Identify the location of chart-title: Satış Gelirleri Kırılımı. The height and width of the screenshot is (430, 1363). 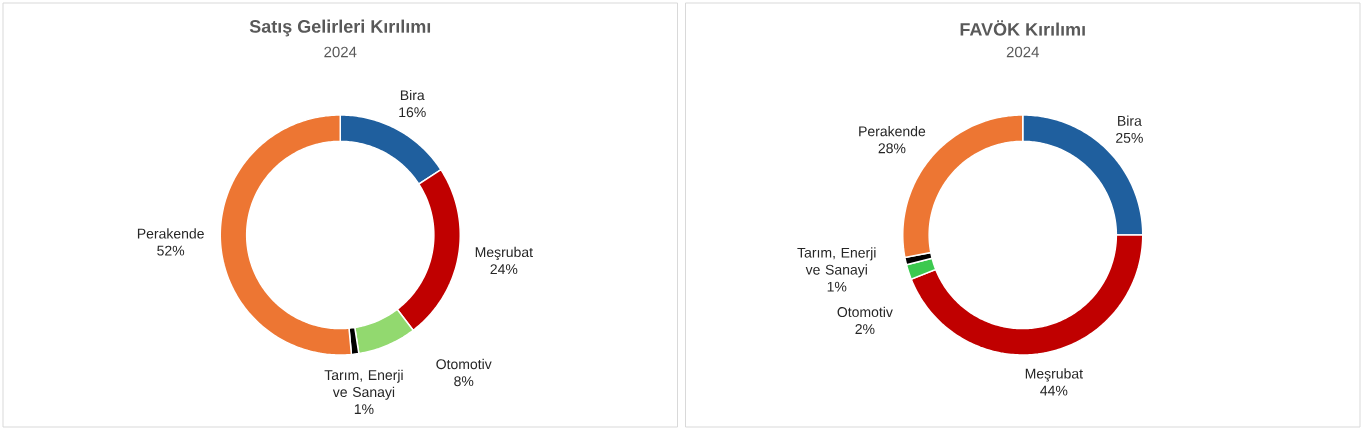
(340, 28).